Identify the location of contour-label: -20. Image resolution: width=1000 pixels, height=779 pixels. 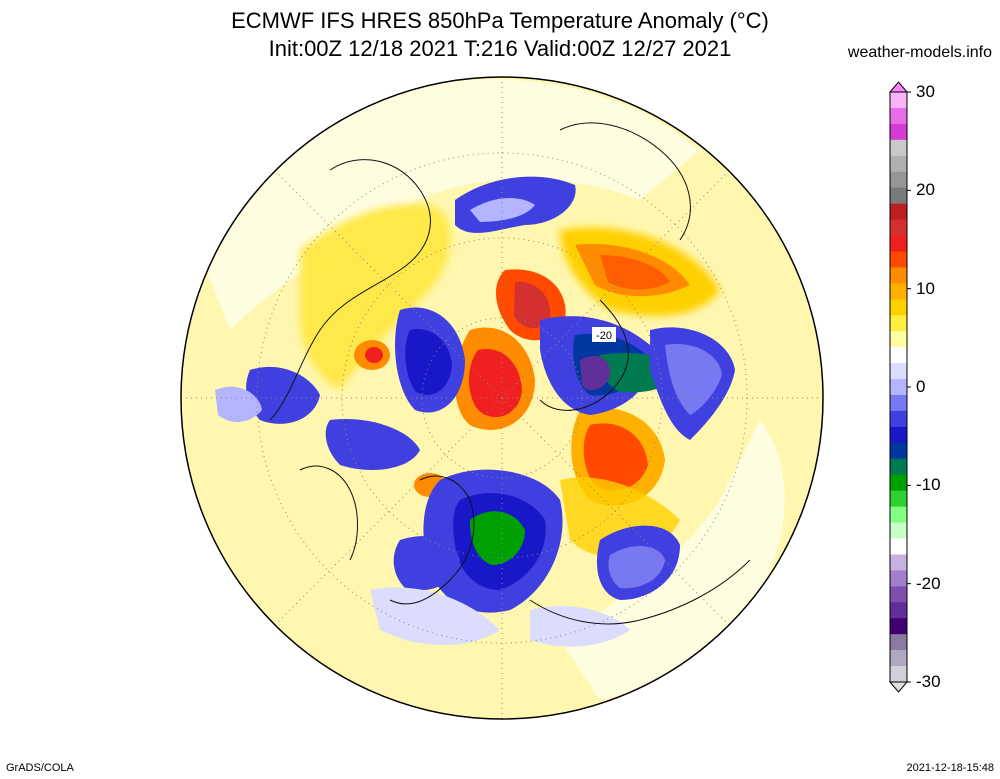
(604, 334).